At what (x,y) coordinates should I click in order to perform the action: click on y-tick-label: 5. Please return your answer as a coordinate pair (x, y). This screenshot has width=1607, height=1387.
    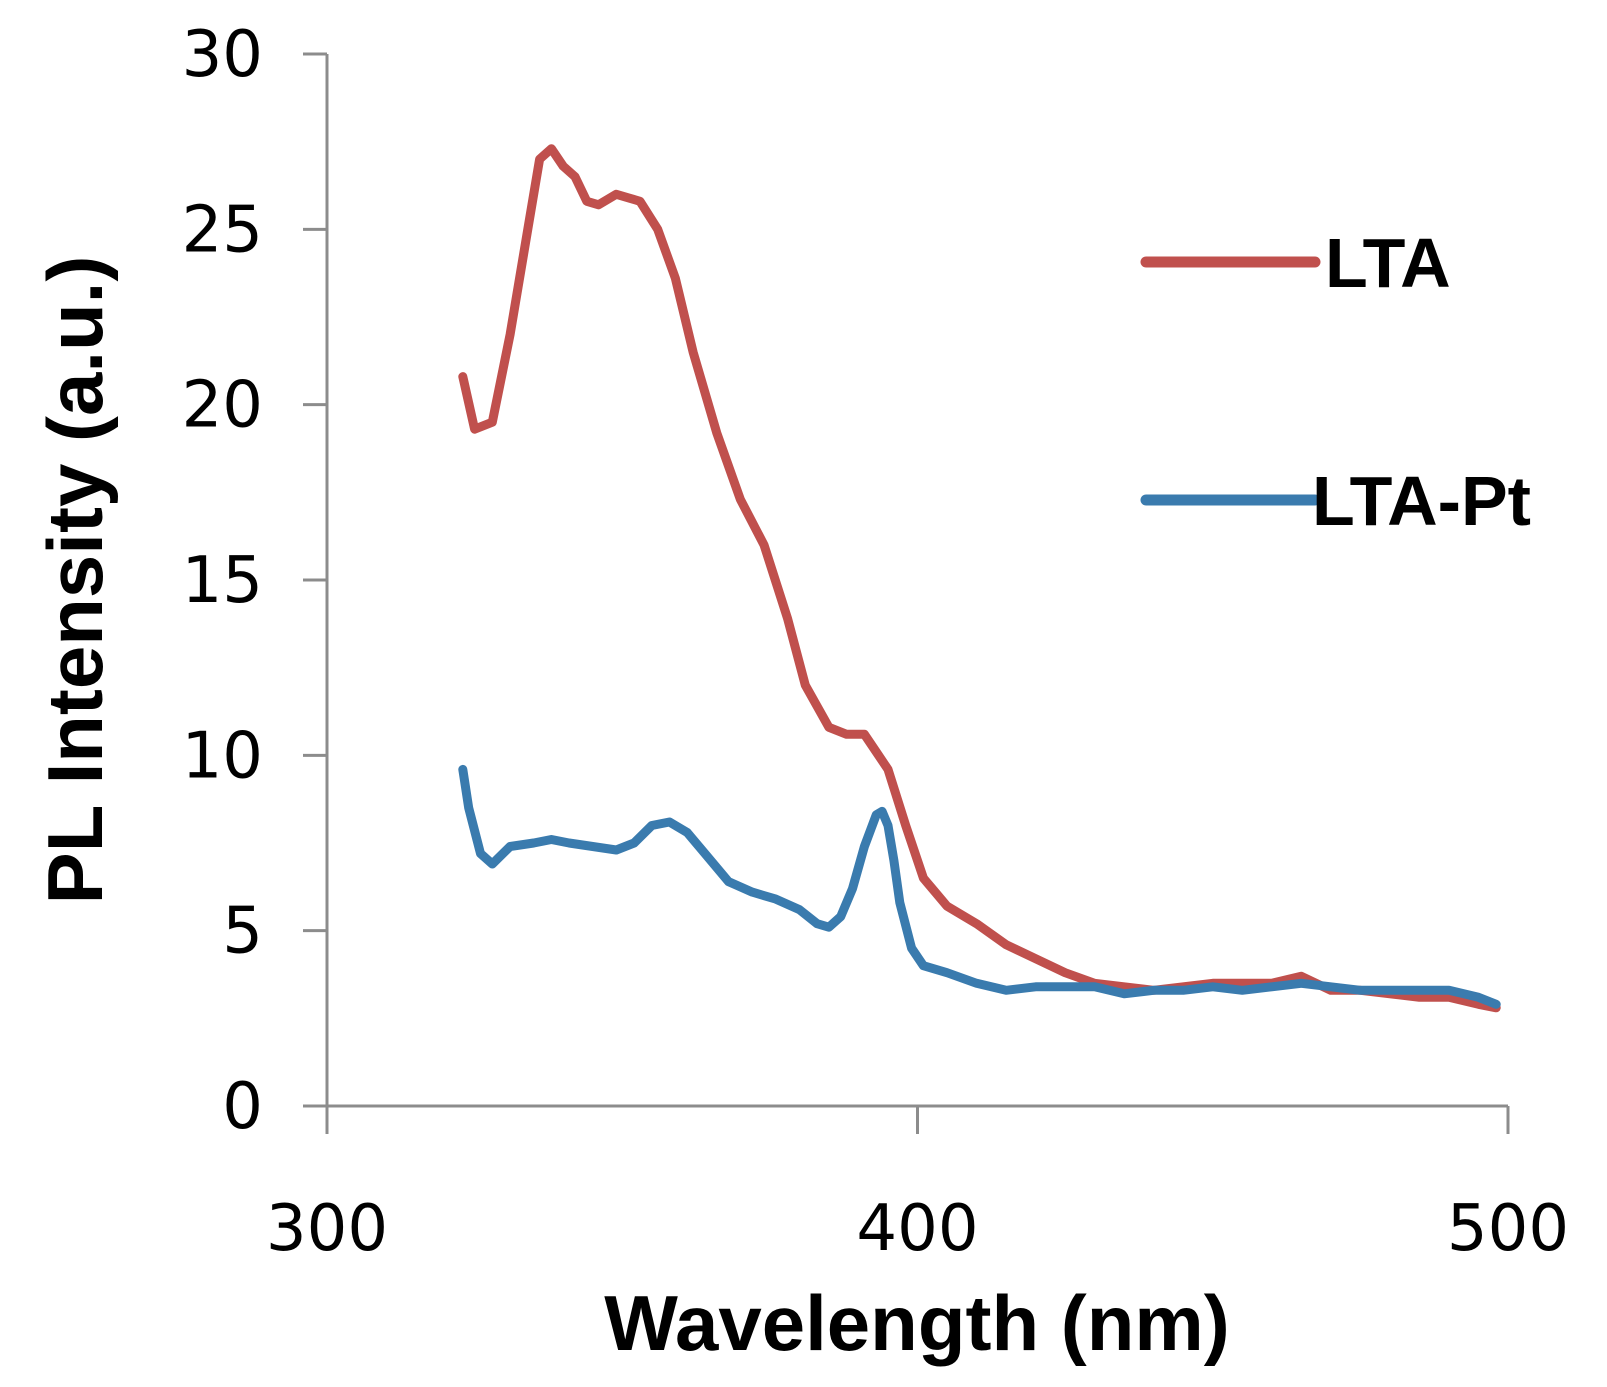
    Looking at the image, I should click on (242, 932).